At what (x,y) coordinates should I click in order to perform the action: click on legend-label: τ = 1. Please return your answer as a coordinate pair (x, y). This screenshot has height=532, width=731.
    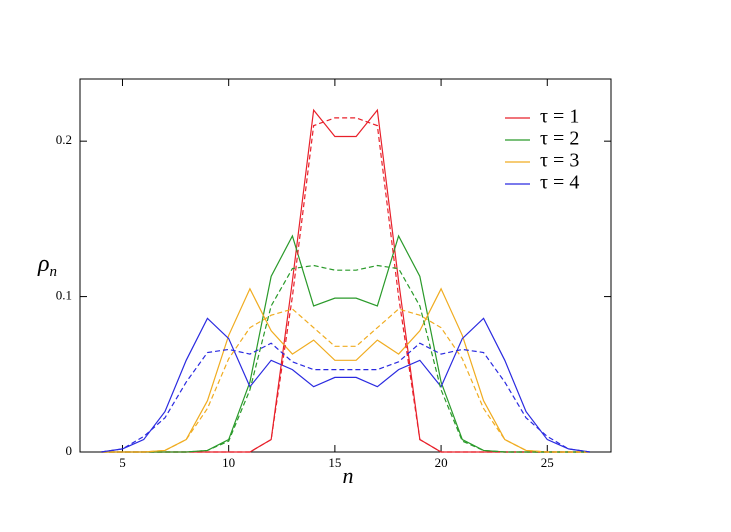
    Looking at the image, I should click on (559, 117).